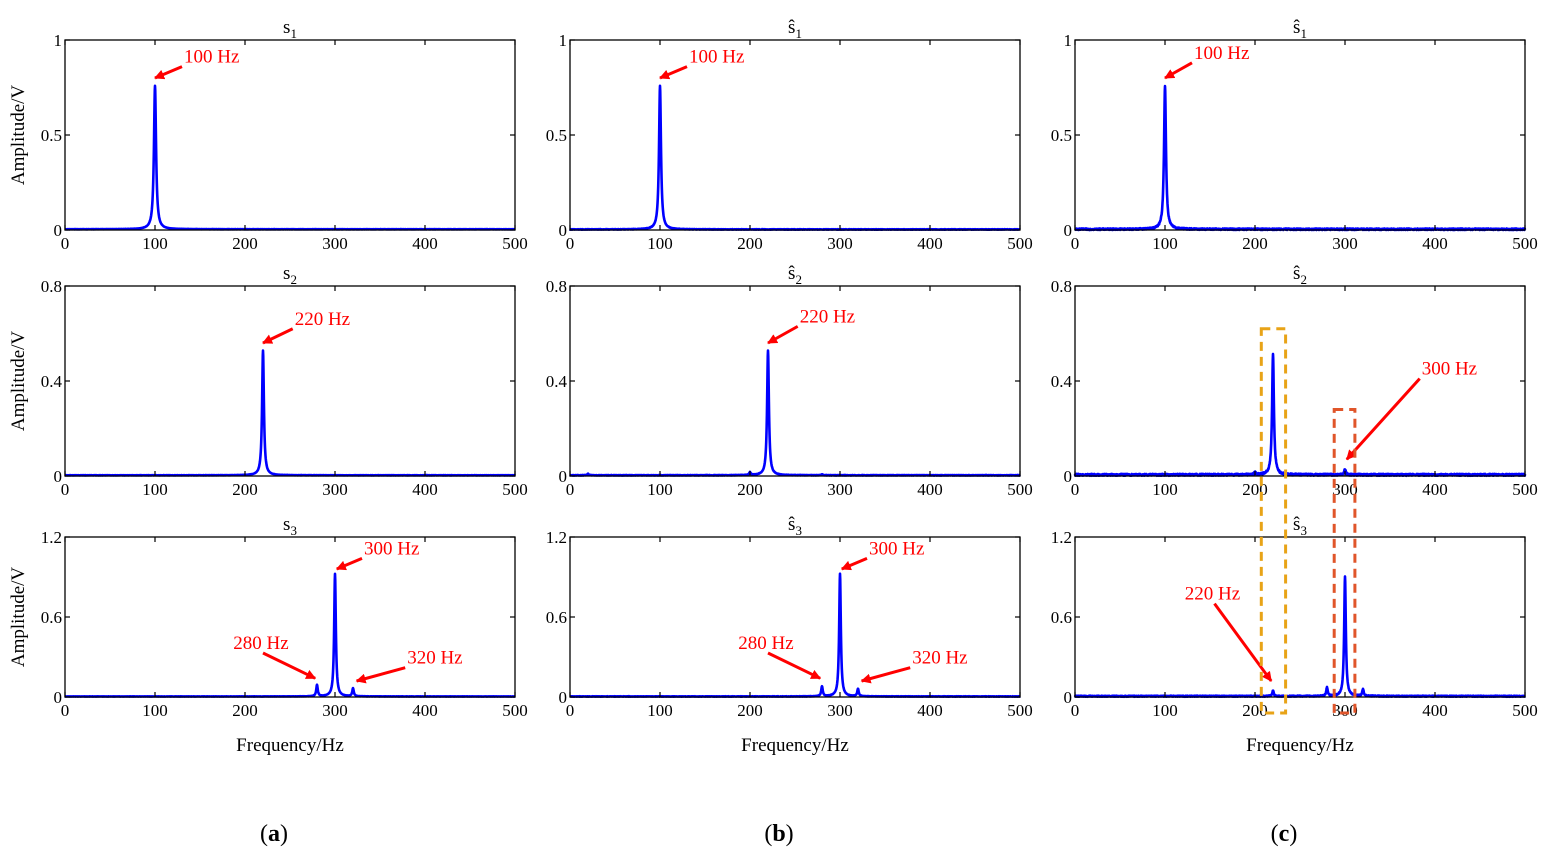 This screenshot has height=858, width=1559. I want to click on panel-c1-xtick-label-1: 100, so click(1165, 243).